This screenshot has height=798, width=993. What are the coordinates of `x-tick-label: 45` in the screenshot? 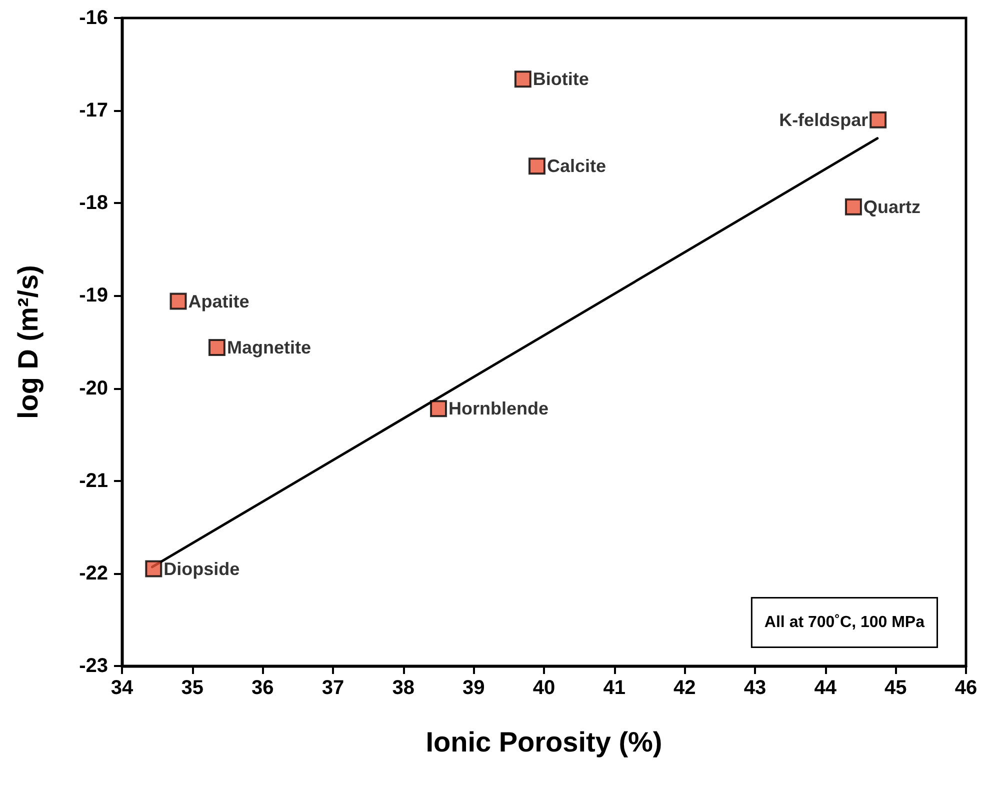 It's located at (895, 688).